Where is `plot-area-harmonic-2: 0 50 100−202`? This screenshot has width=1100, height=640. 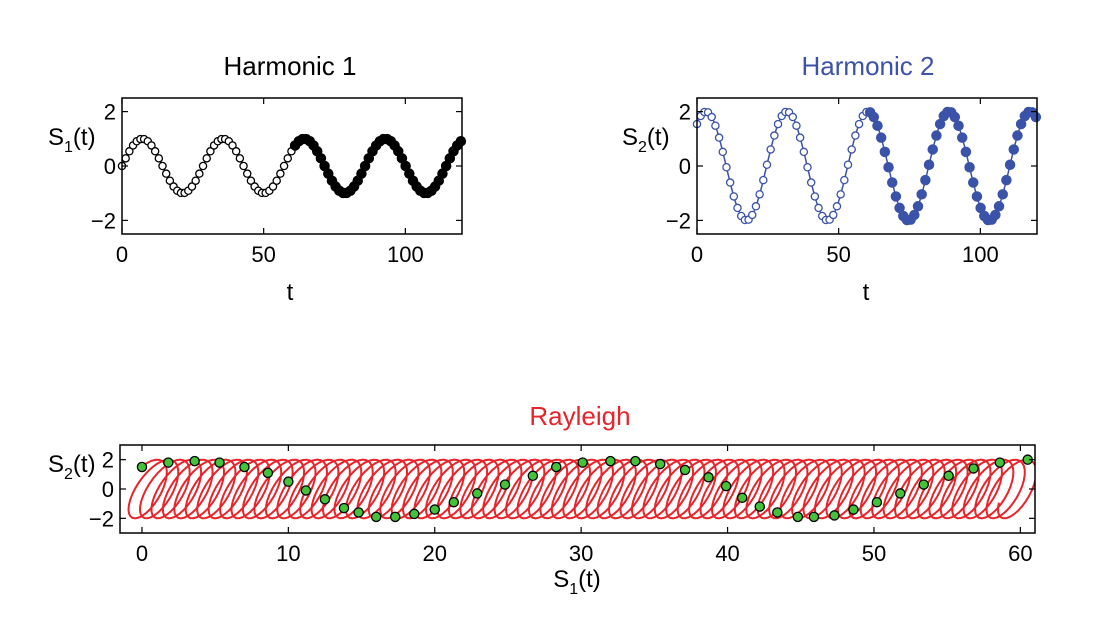 plot-area-harmonic-2: 0 50 100−202 is located at coordinates (854, 182).